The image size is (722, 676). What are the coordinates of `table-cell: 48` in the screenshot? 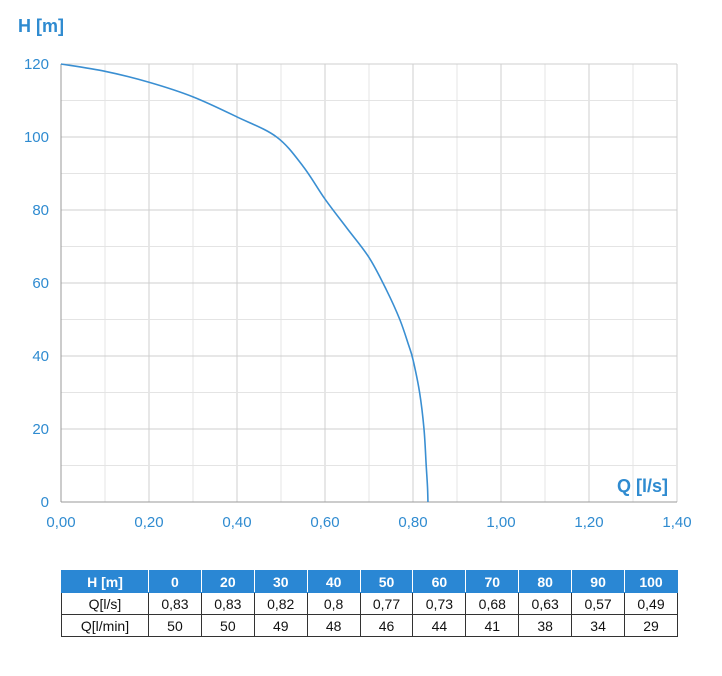 It's located at (333, 625).